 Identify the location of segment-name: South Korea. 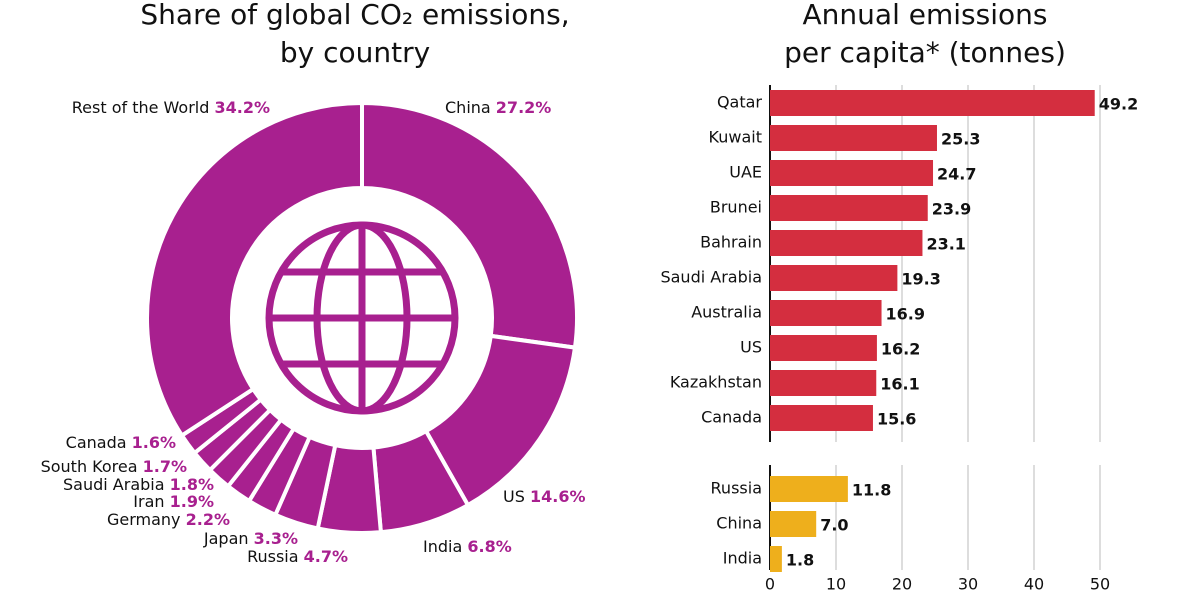
(89, 466).